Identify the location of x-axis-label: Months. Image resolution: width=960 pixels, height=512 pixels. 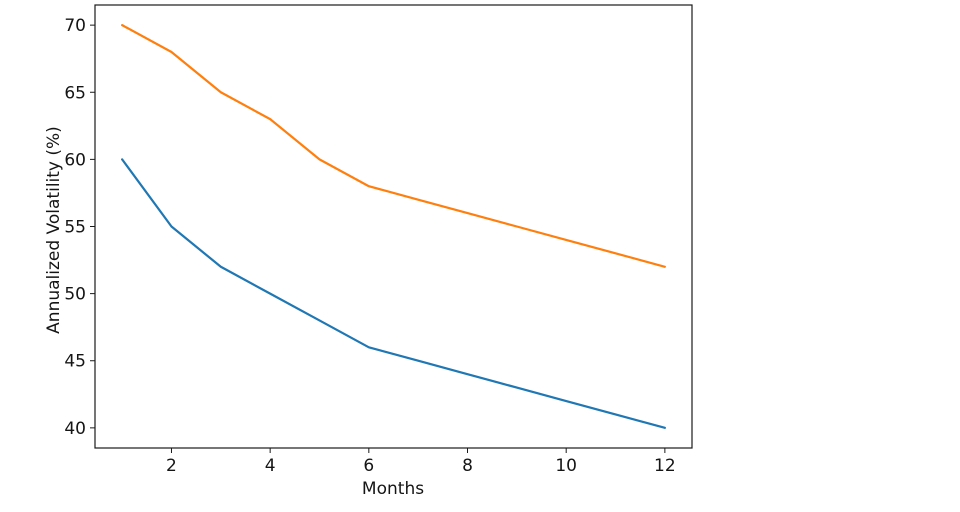
(393, 489).